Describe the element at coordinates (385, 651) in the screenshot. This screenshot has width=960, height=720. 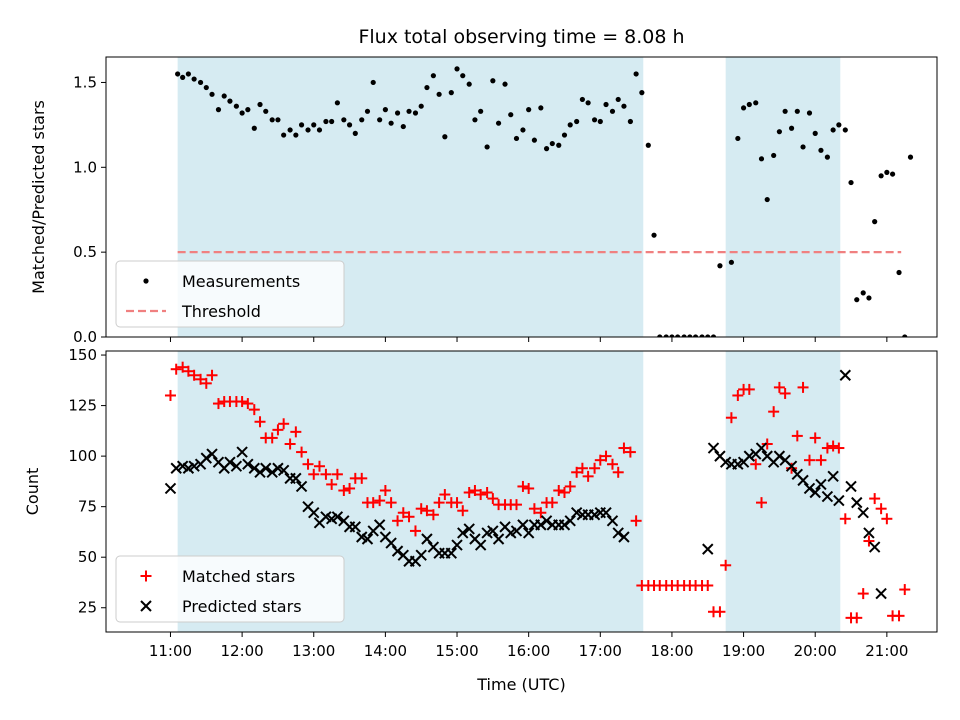
I see `x-tick-label: 14:00` at that location.